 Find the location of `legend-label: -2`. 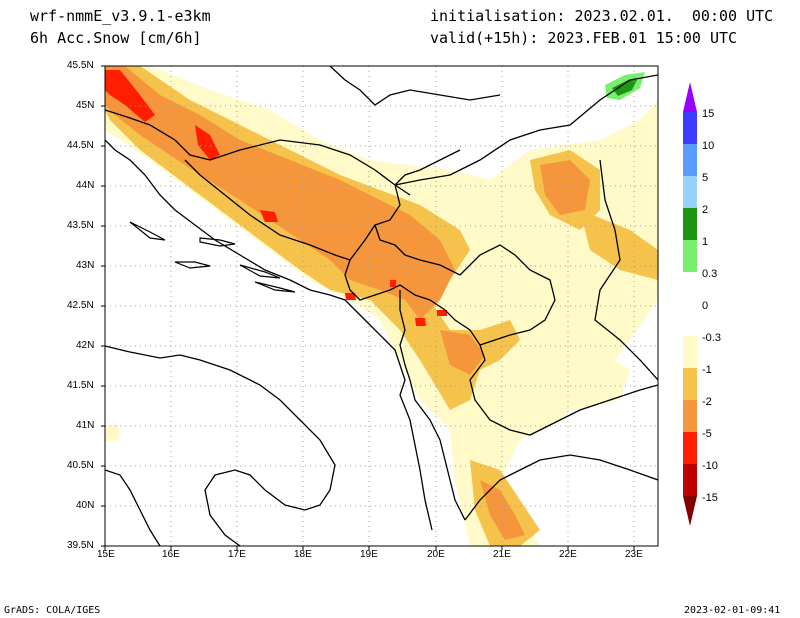

legend-label: -2 is located at coordinates (707, 402).